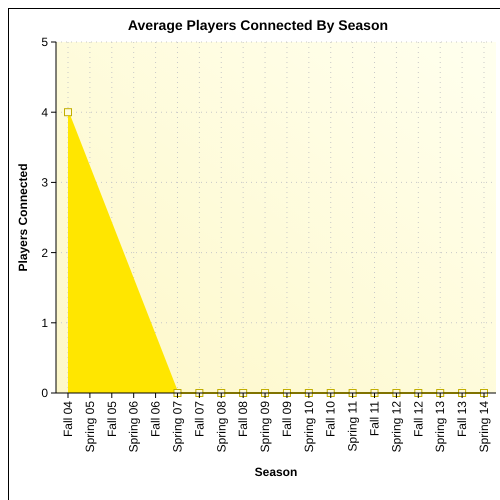 The width and height of the screenshot is (500, 500). Describe the element at coordinates (68, 419) in the screenshot. I see `x-tick-label: Fall 04` at that location.